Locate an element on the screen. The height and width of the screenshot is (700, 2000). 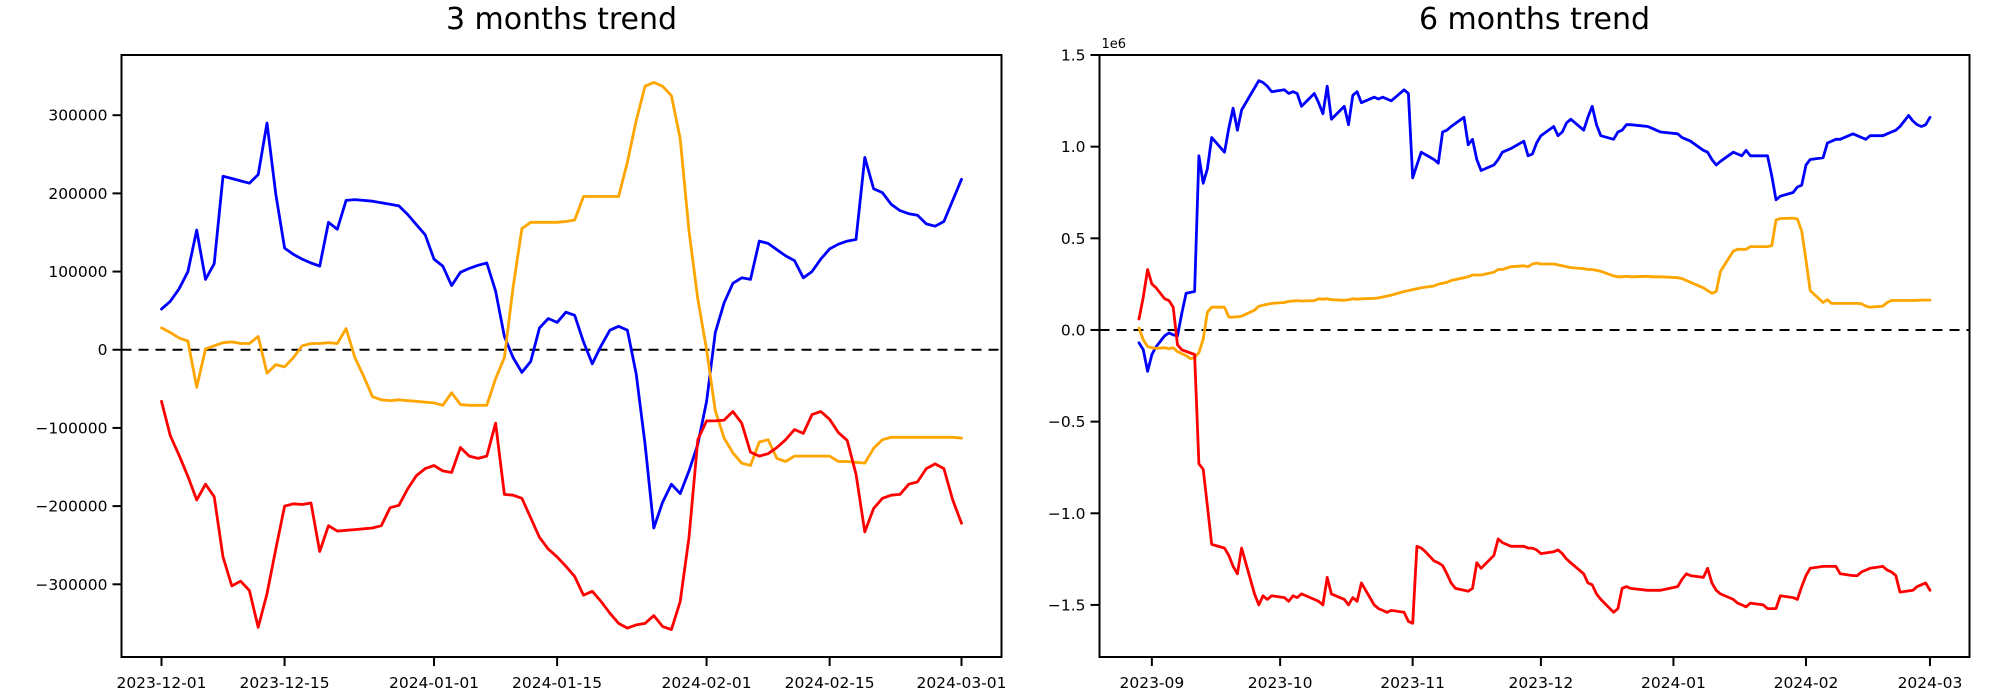
six-months-y-tick-label: 0.5 is located at coordinates (1073, 239).